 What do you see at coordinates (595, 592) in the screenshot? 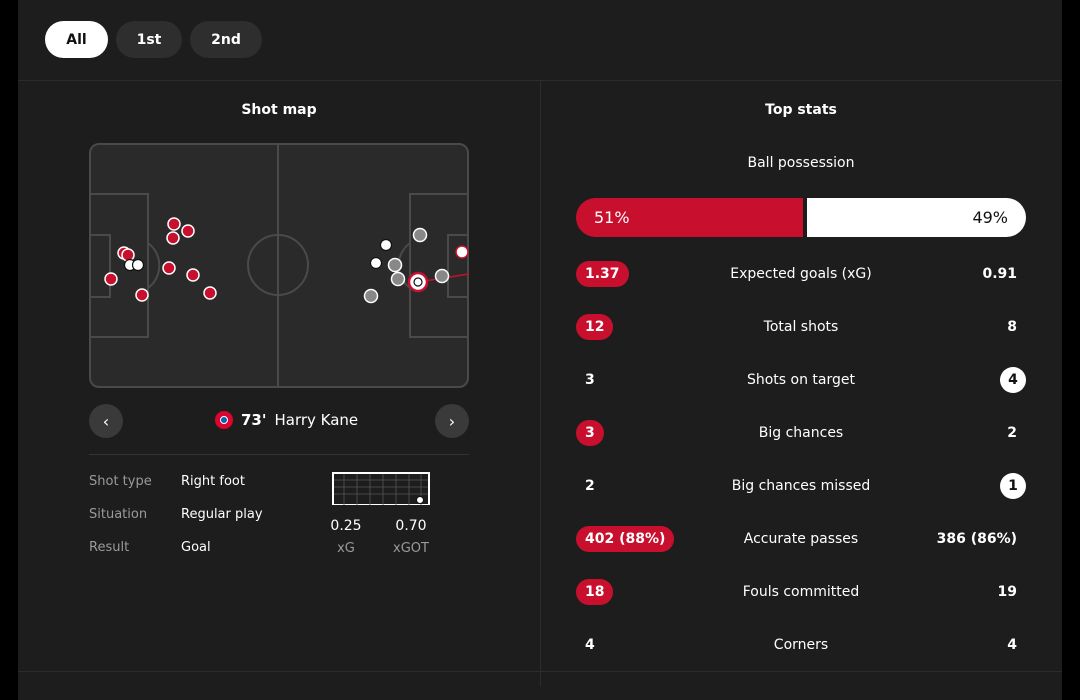
I see `stat-home-value: 18` at bounding box center [595, 592].